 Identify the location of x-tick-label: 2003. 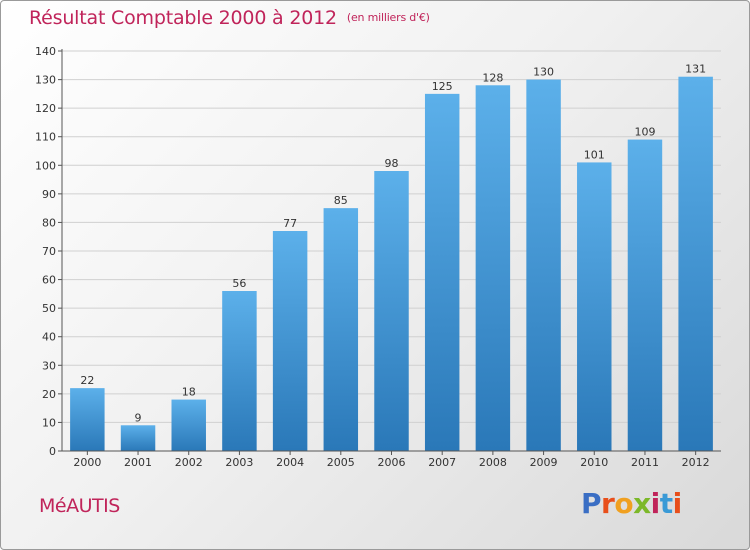
(239, 462).